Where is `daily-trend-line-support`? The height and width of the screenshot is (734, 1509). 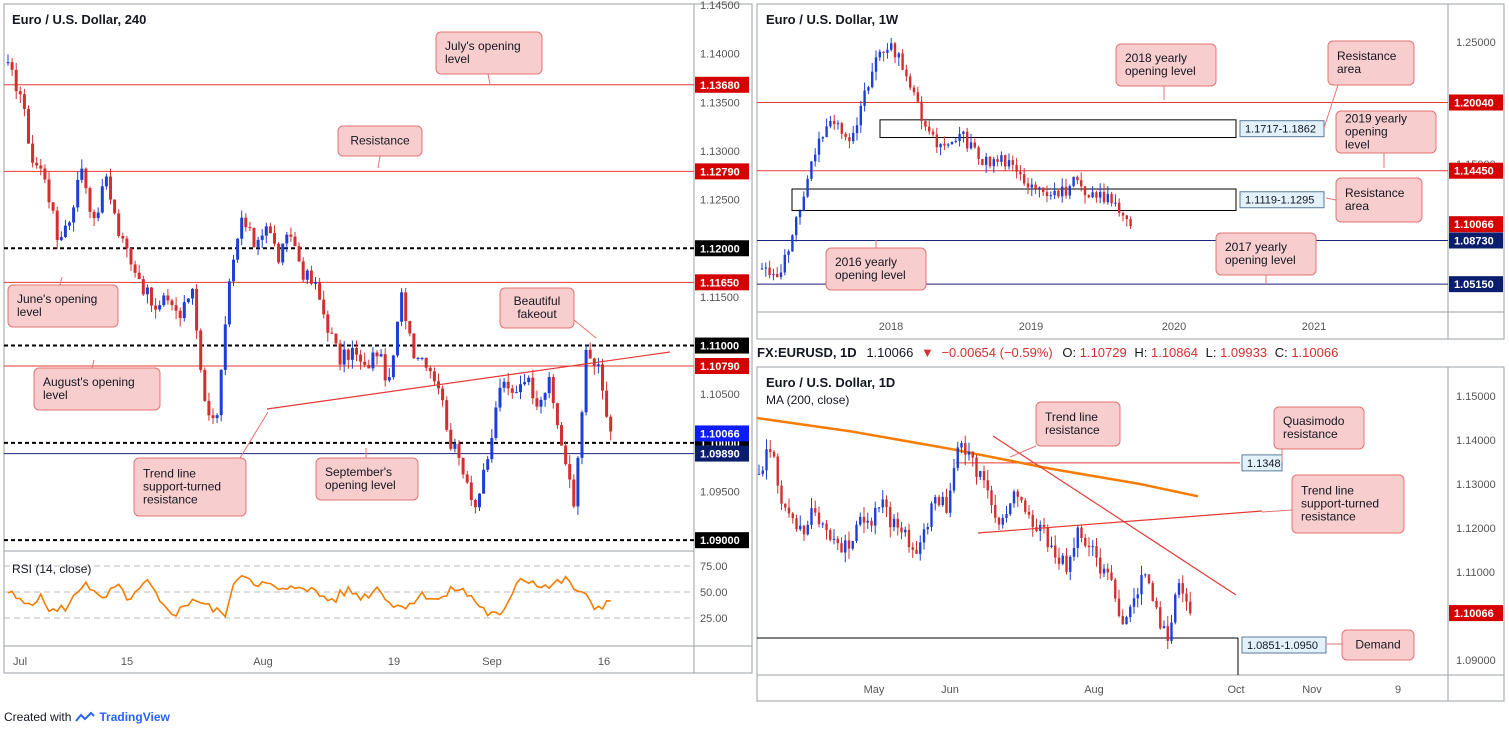 daily-trend-line-support is located at coordinates (1120, 522).